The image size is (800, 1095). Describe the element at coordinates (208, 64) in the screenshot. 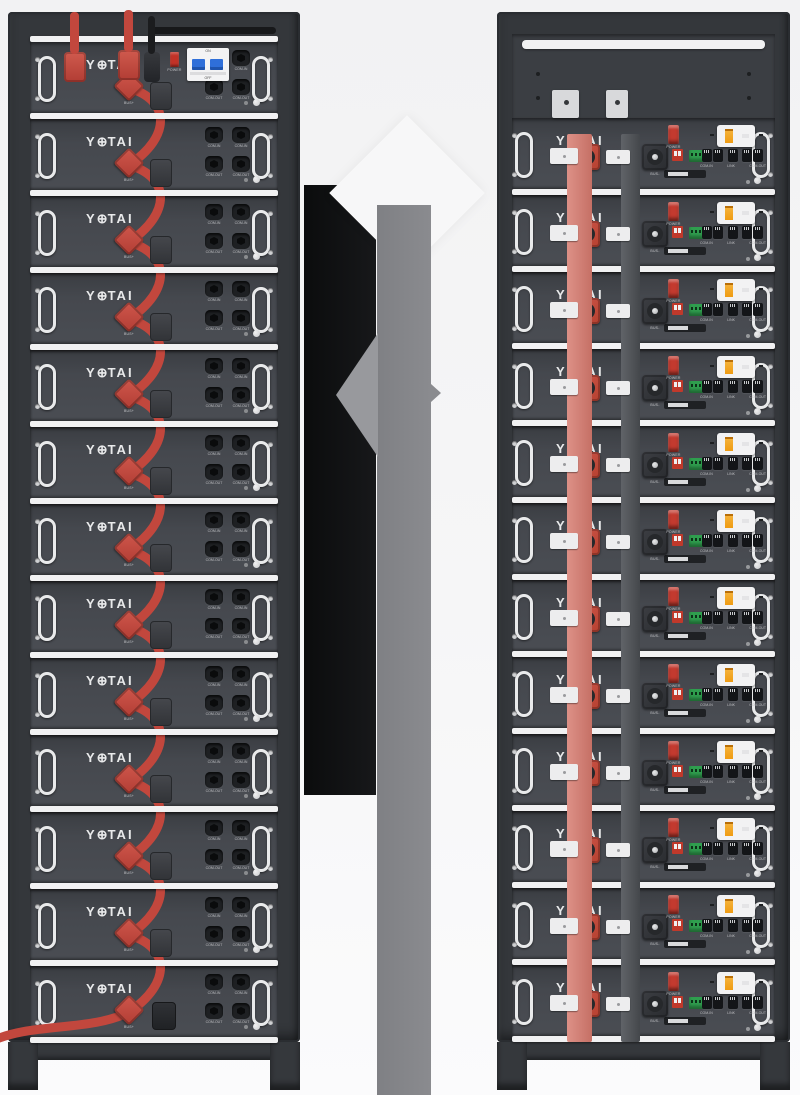

I see `main-breaker: ON OFF` at that location.